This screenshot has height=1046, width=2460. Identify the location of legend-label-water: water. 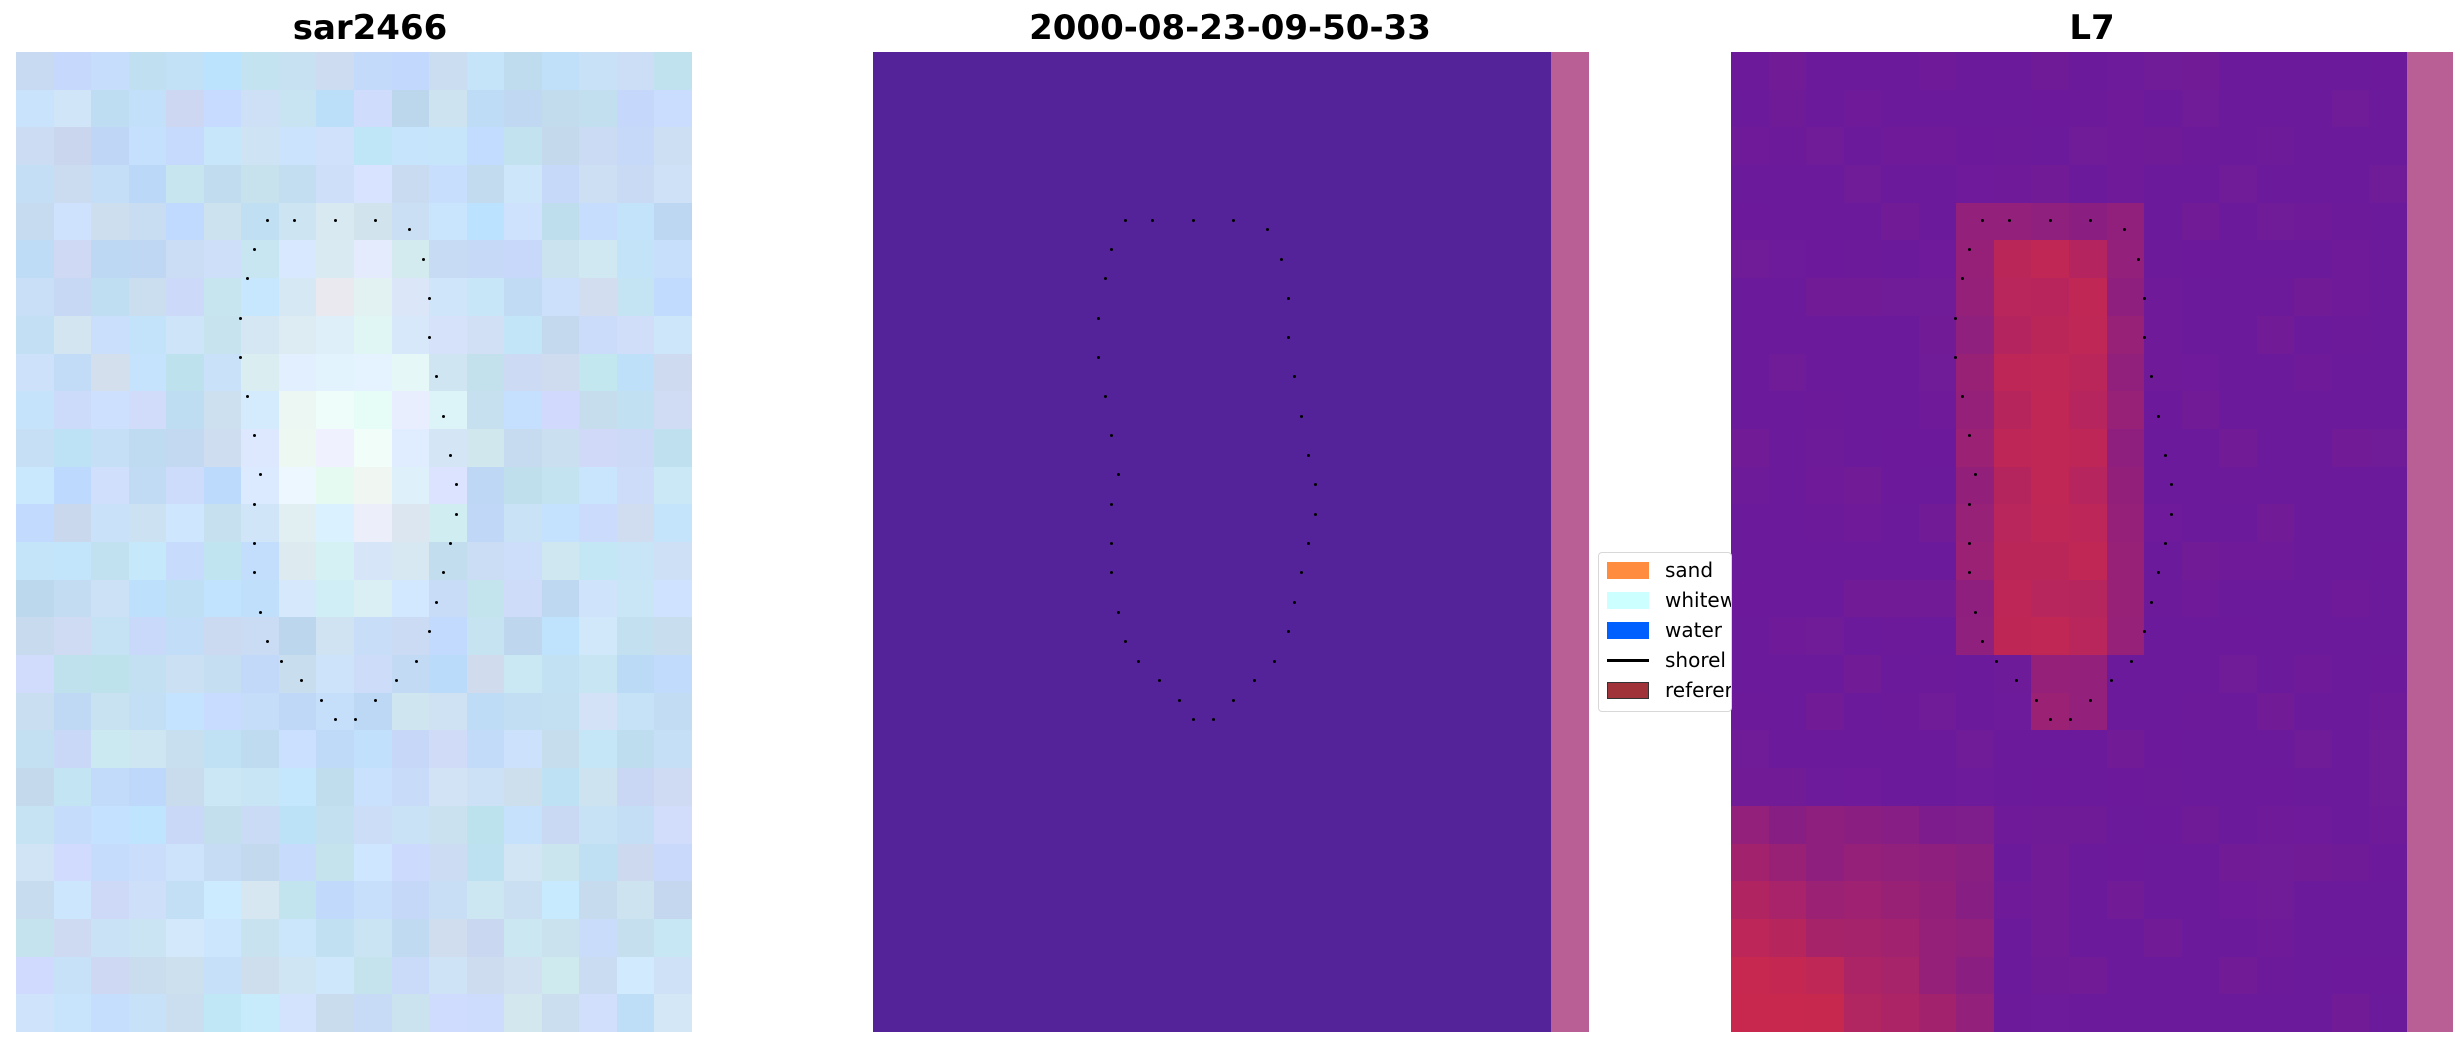
(1693, 630).